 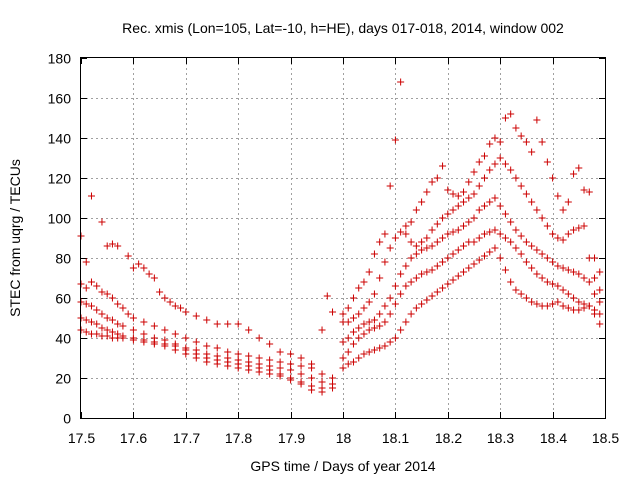 I want to click on x-tick-label: 17.7, so click(x=186, y=438).